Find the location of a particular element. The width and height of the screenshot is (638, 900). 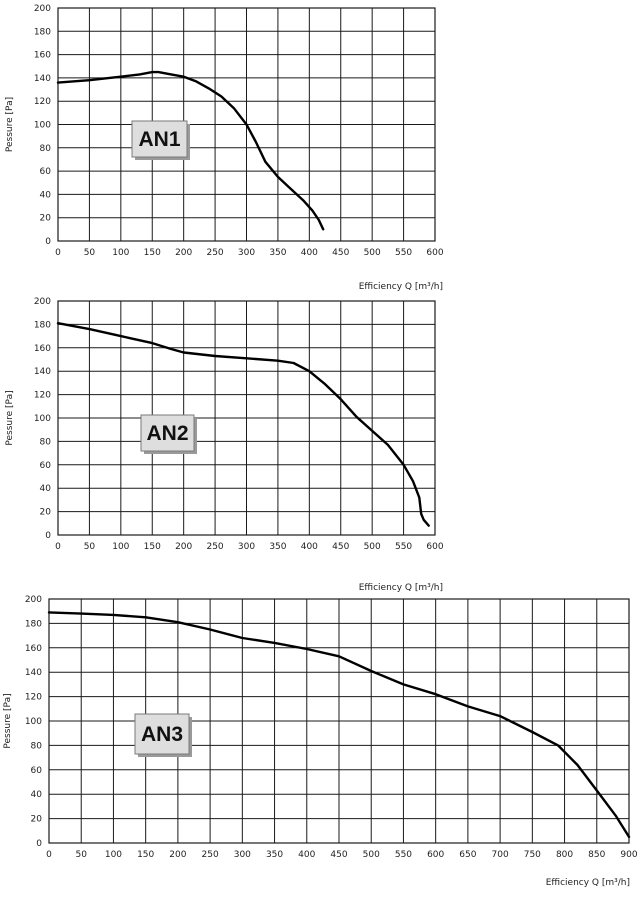

model-badge-label: AN2 is located at coordinates (167, 433).